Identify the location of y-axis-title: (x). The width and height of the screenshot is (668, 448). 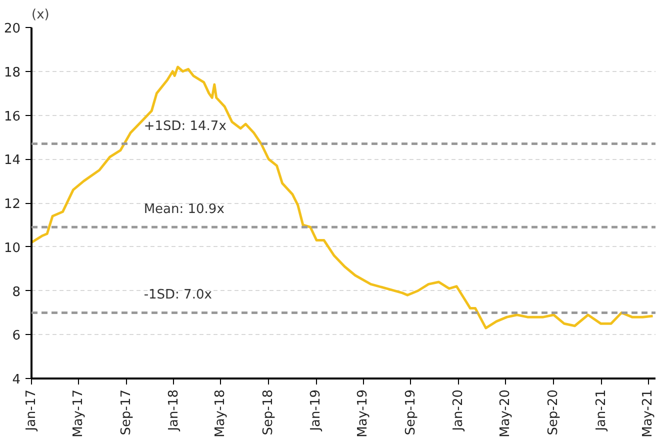
(41, 15).